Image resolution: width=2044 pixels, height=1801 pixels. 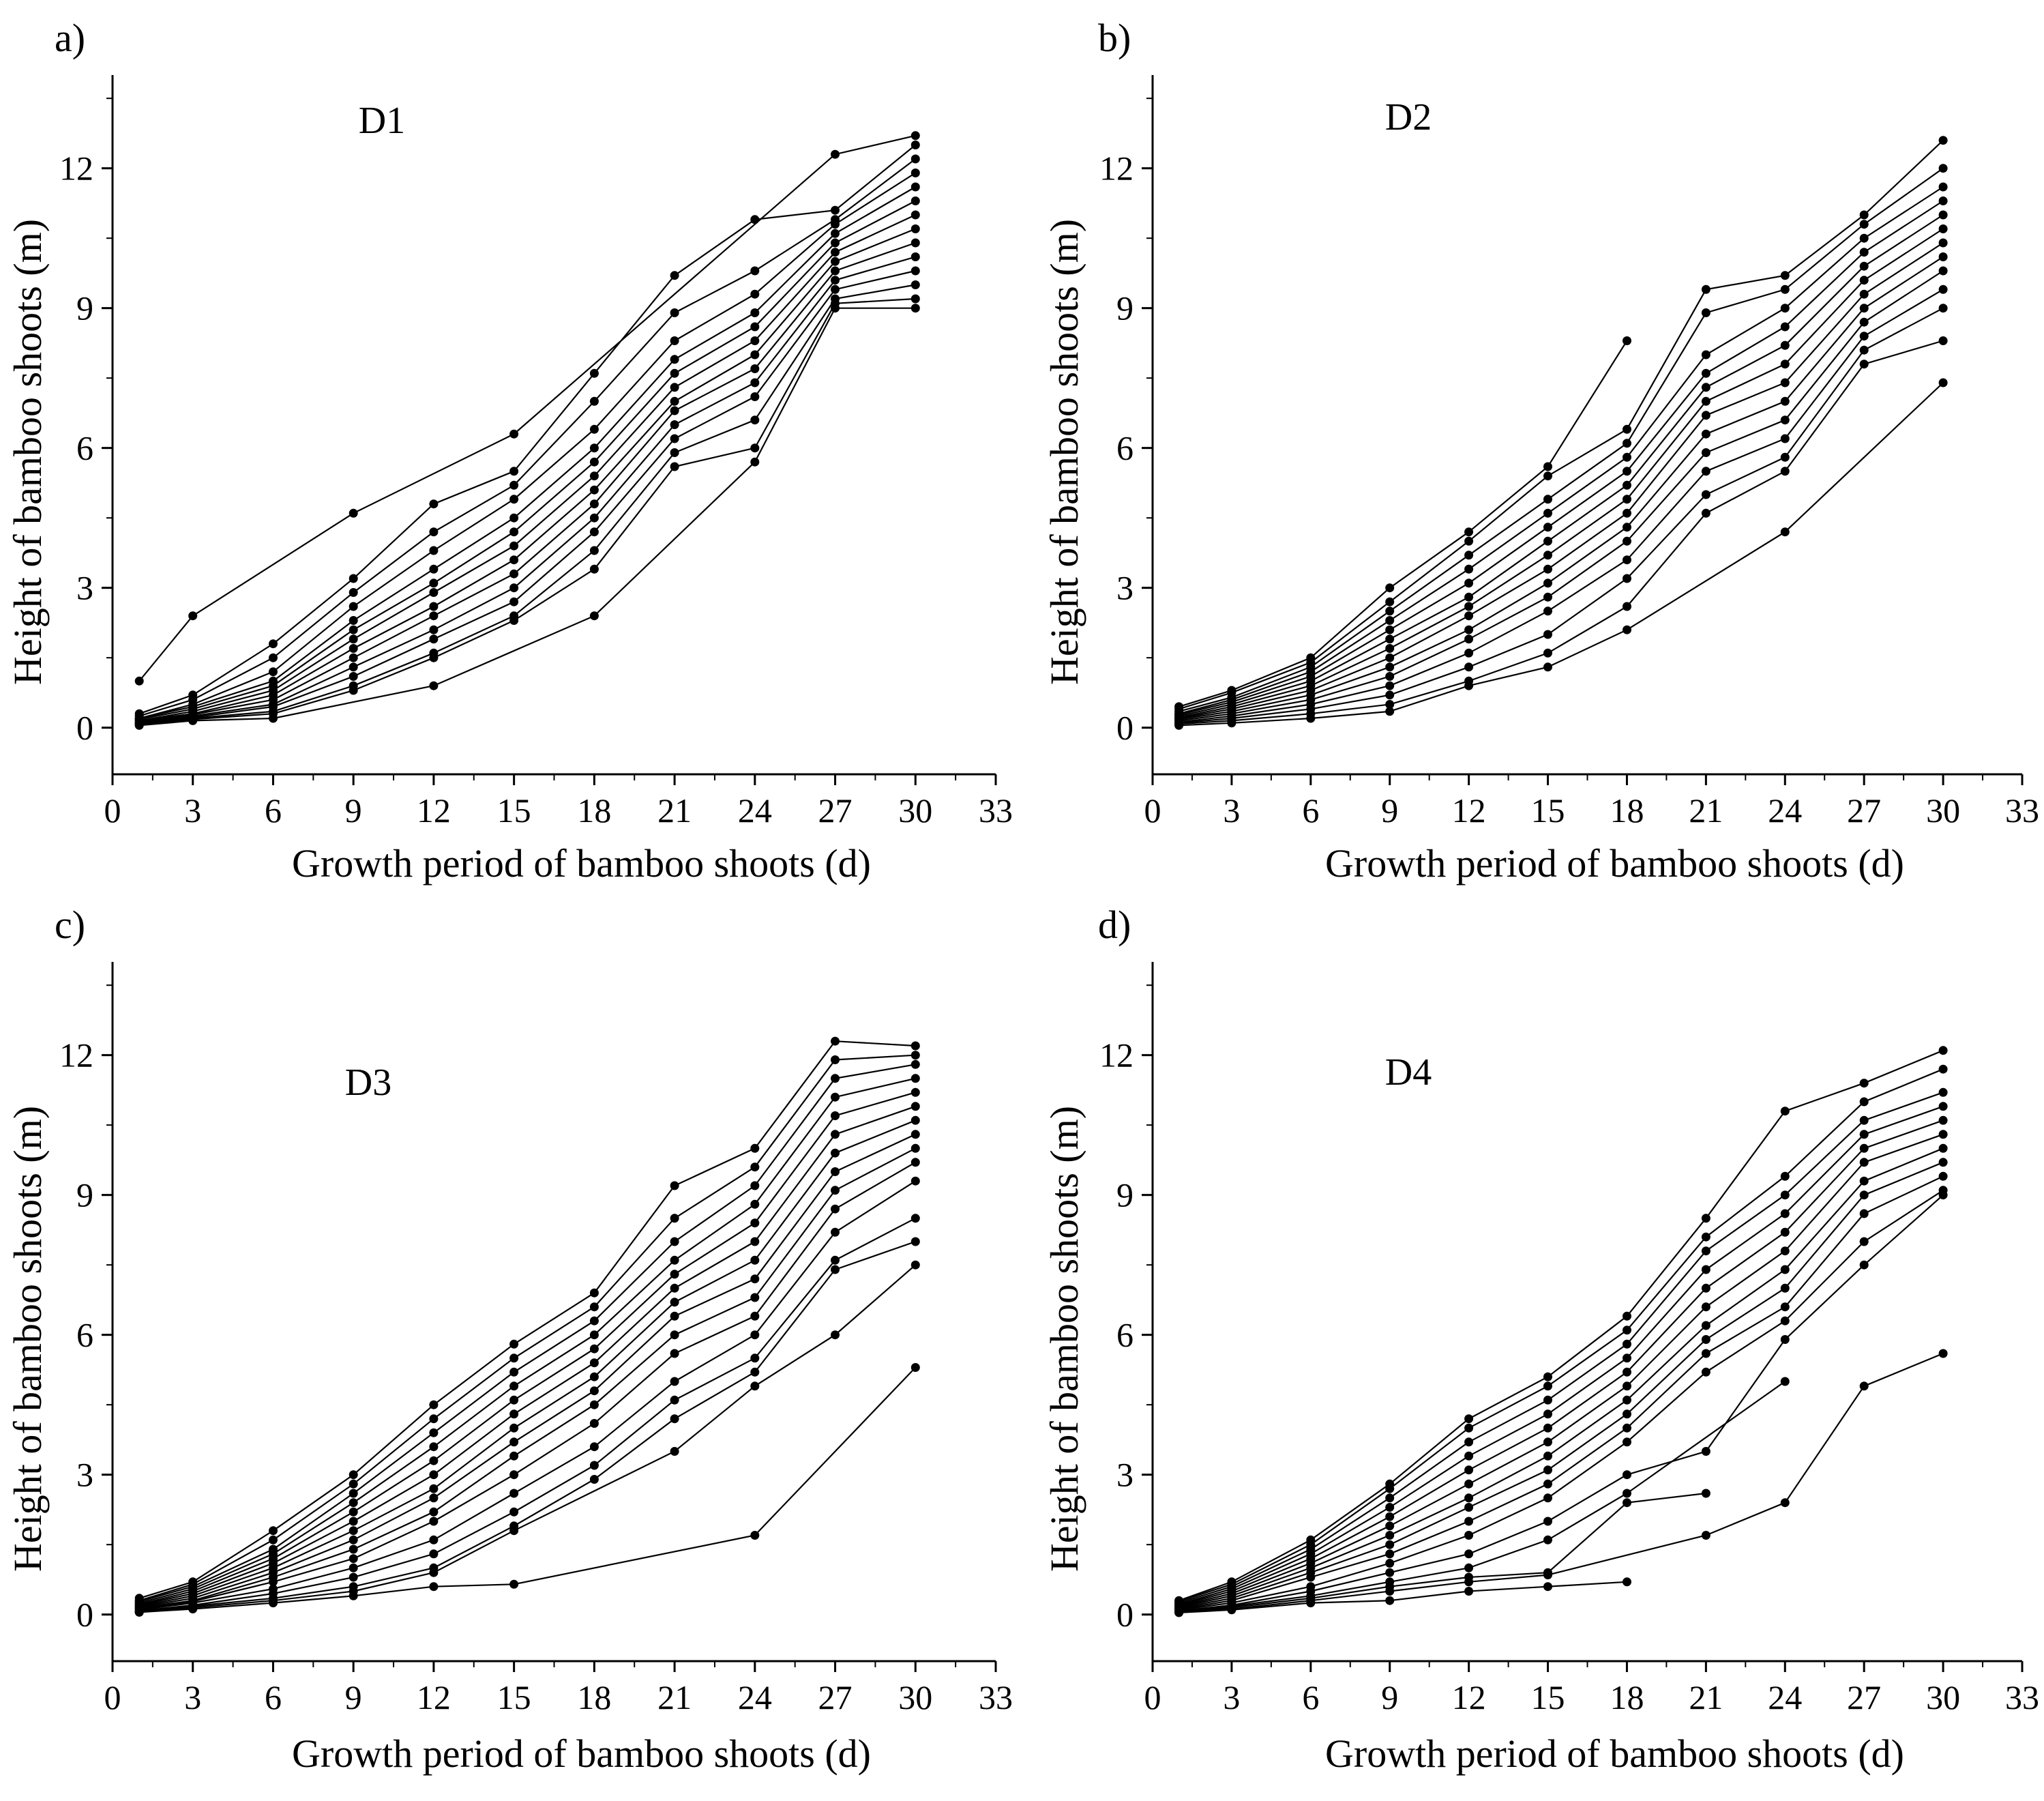 I want to click on y-tick-label: 6, so click(x=84, y=1335).